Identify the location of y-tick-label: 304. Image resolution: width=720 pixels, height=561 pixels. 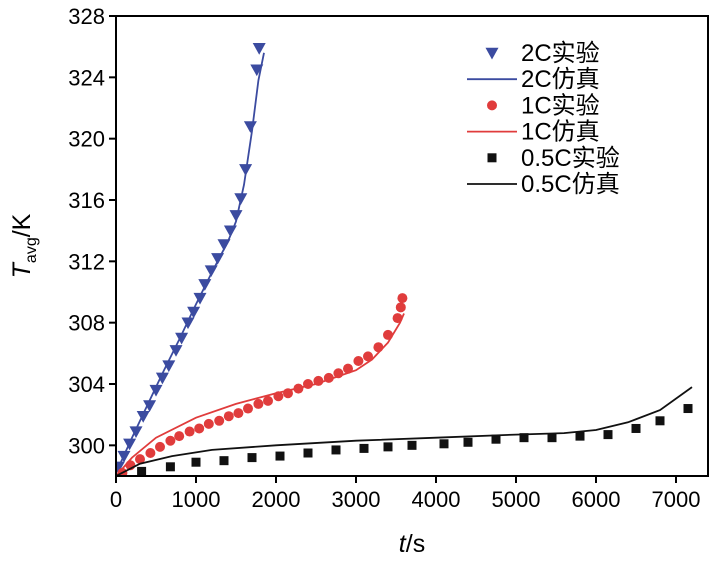
(86, 384).